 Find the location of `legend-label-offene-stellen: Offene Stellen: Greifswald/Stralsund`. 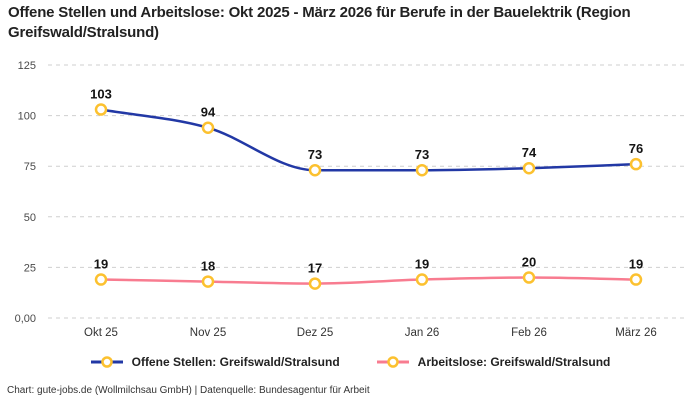

legend-label-offene-stellen: Offene Stellen: Greifswald/Stralsund is located at coordinates (235, 362).